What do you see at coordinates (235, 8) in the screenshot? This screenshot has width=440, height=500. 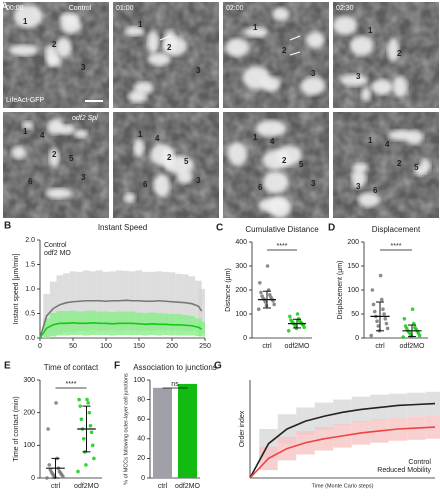 I see `time-label: 02:00` at bounding box center [235, 8].